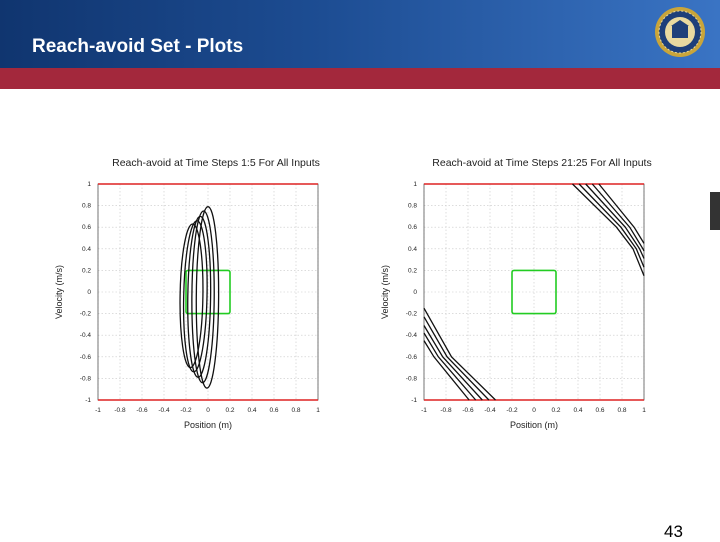 This screenshot has width=720, height=542. I want to click on page-number: 43, so click(673, 531).